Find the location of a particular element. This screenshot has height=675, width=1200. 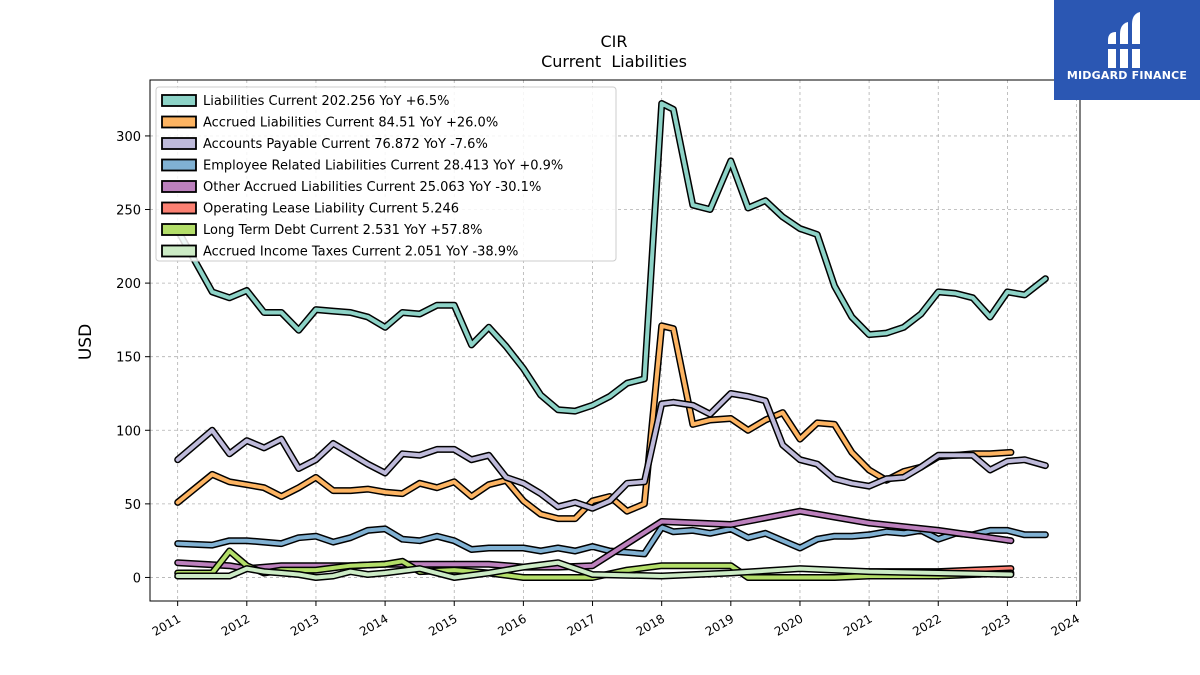

series-line-outline is located at coordinates (611, 451).